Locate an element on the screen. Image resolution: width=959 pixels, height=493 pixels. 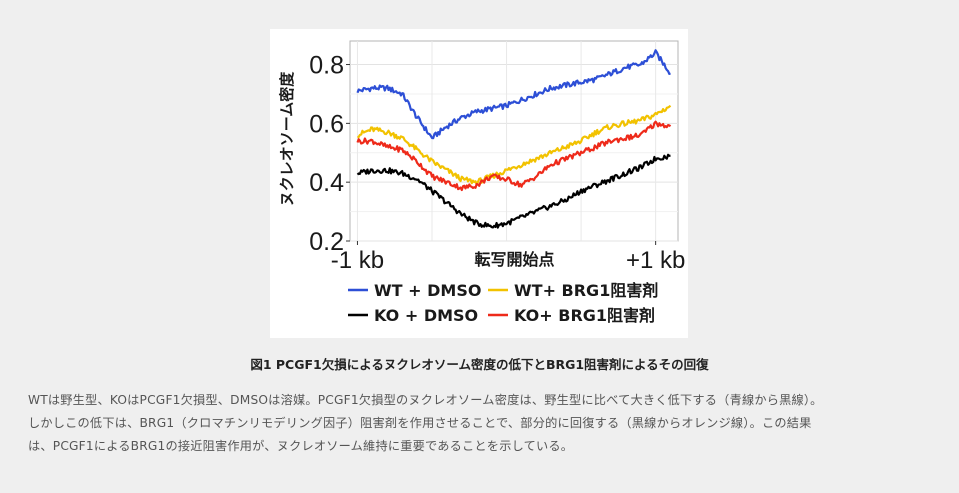
plot-area is located at coordinates (514, 141).